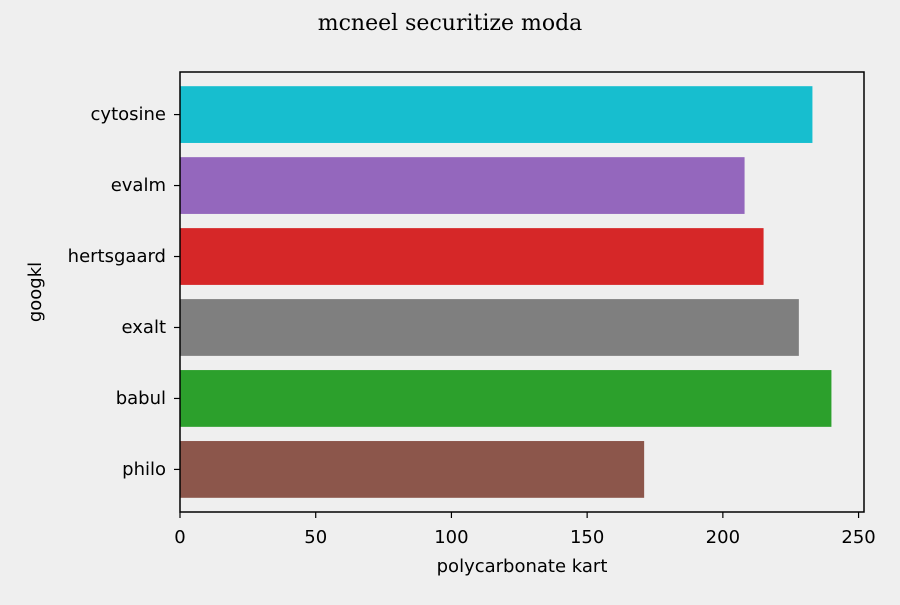  Describe the element at coordinates (138, 185) in the screenshot. I see `y-tick-label: evalm` at that location.